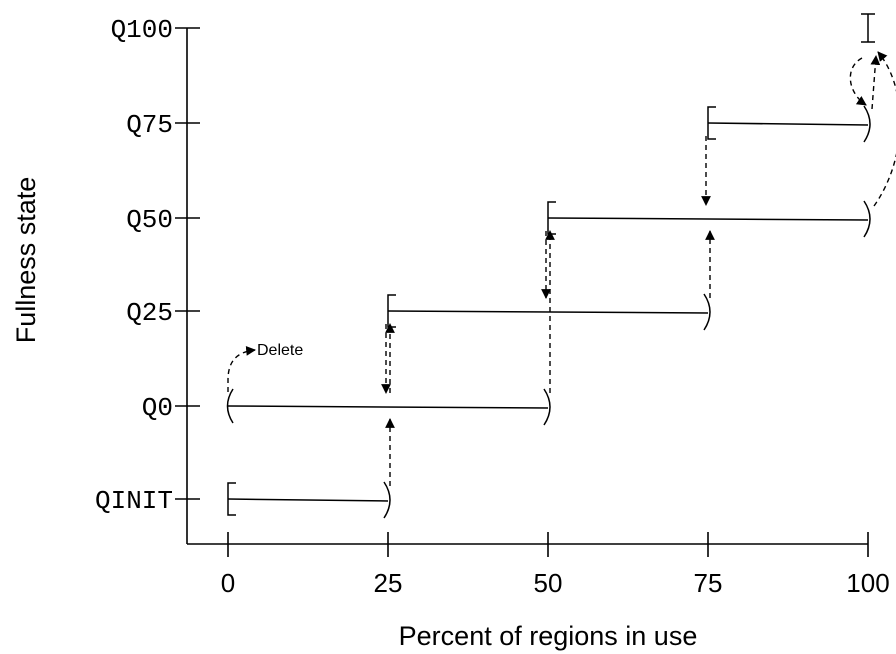  What do you see at coordinates (858, 81) in the screenshot?
I see `transition-q100-to-q75` at bounding box center [858, 81].